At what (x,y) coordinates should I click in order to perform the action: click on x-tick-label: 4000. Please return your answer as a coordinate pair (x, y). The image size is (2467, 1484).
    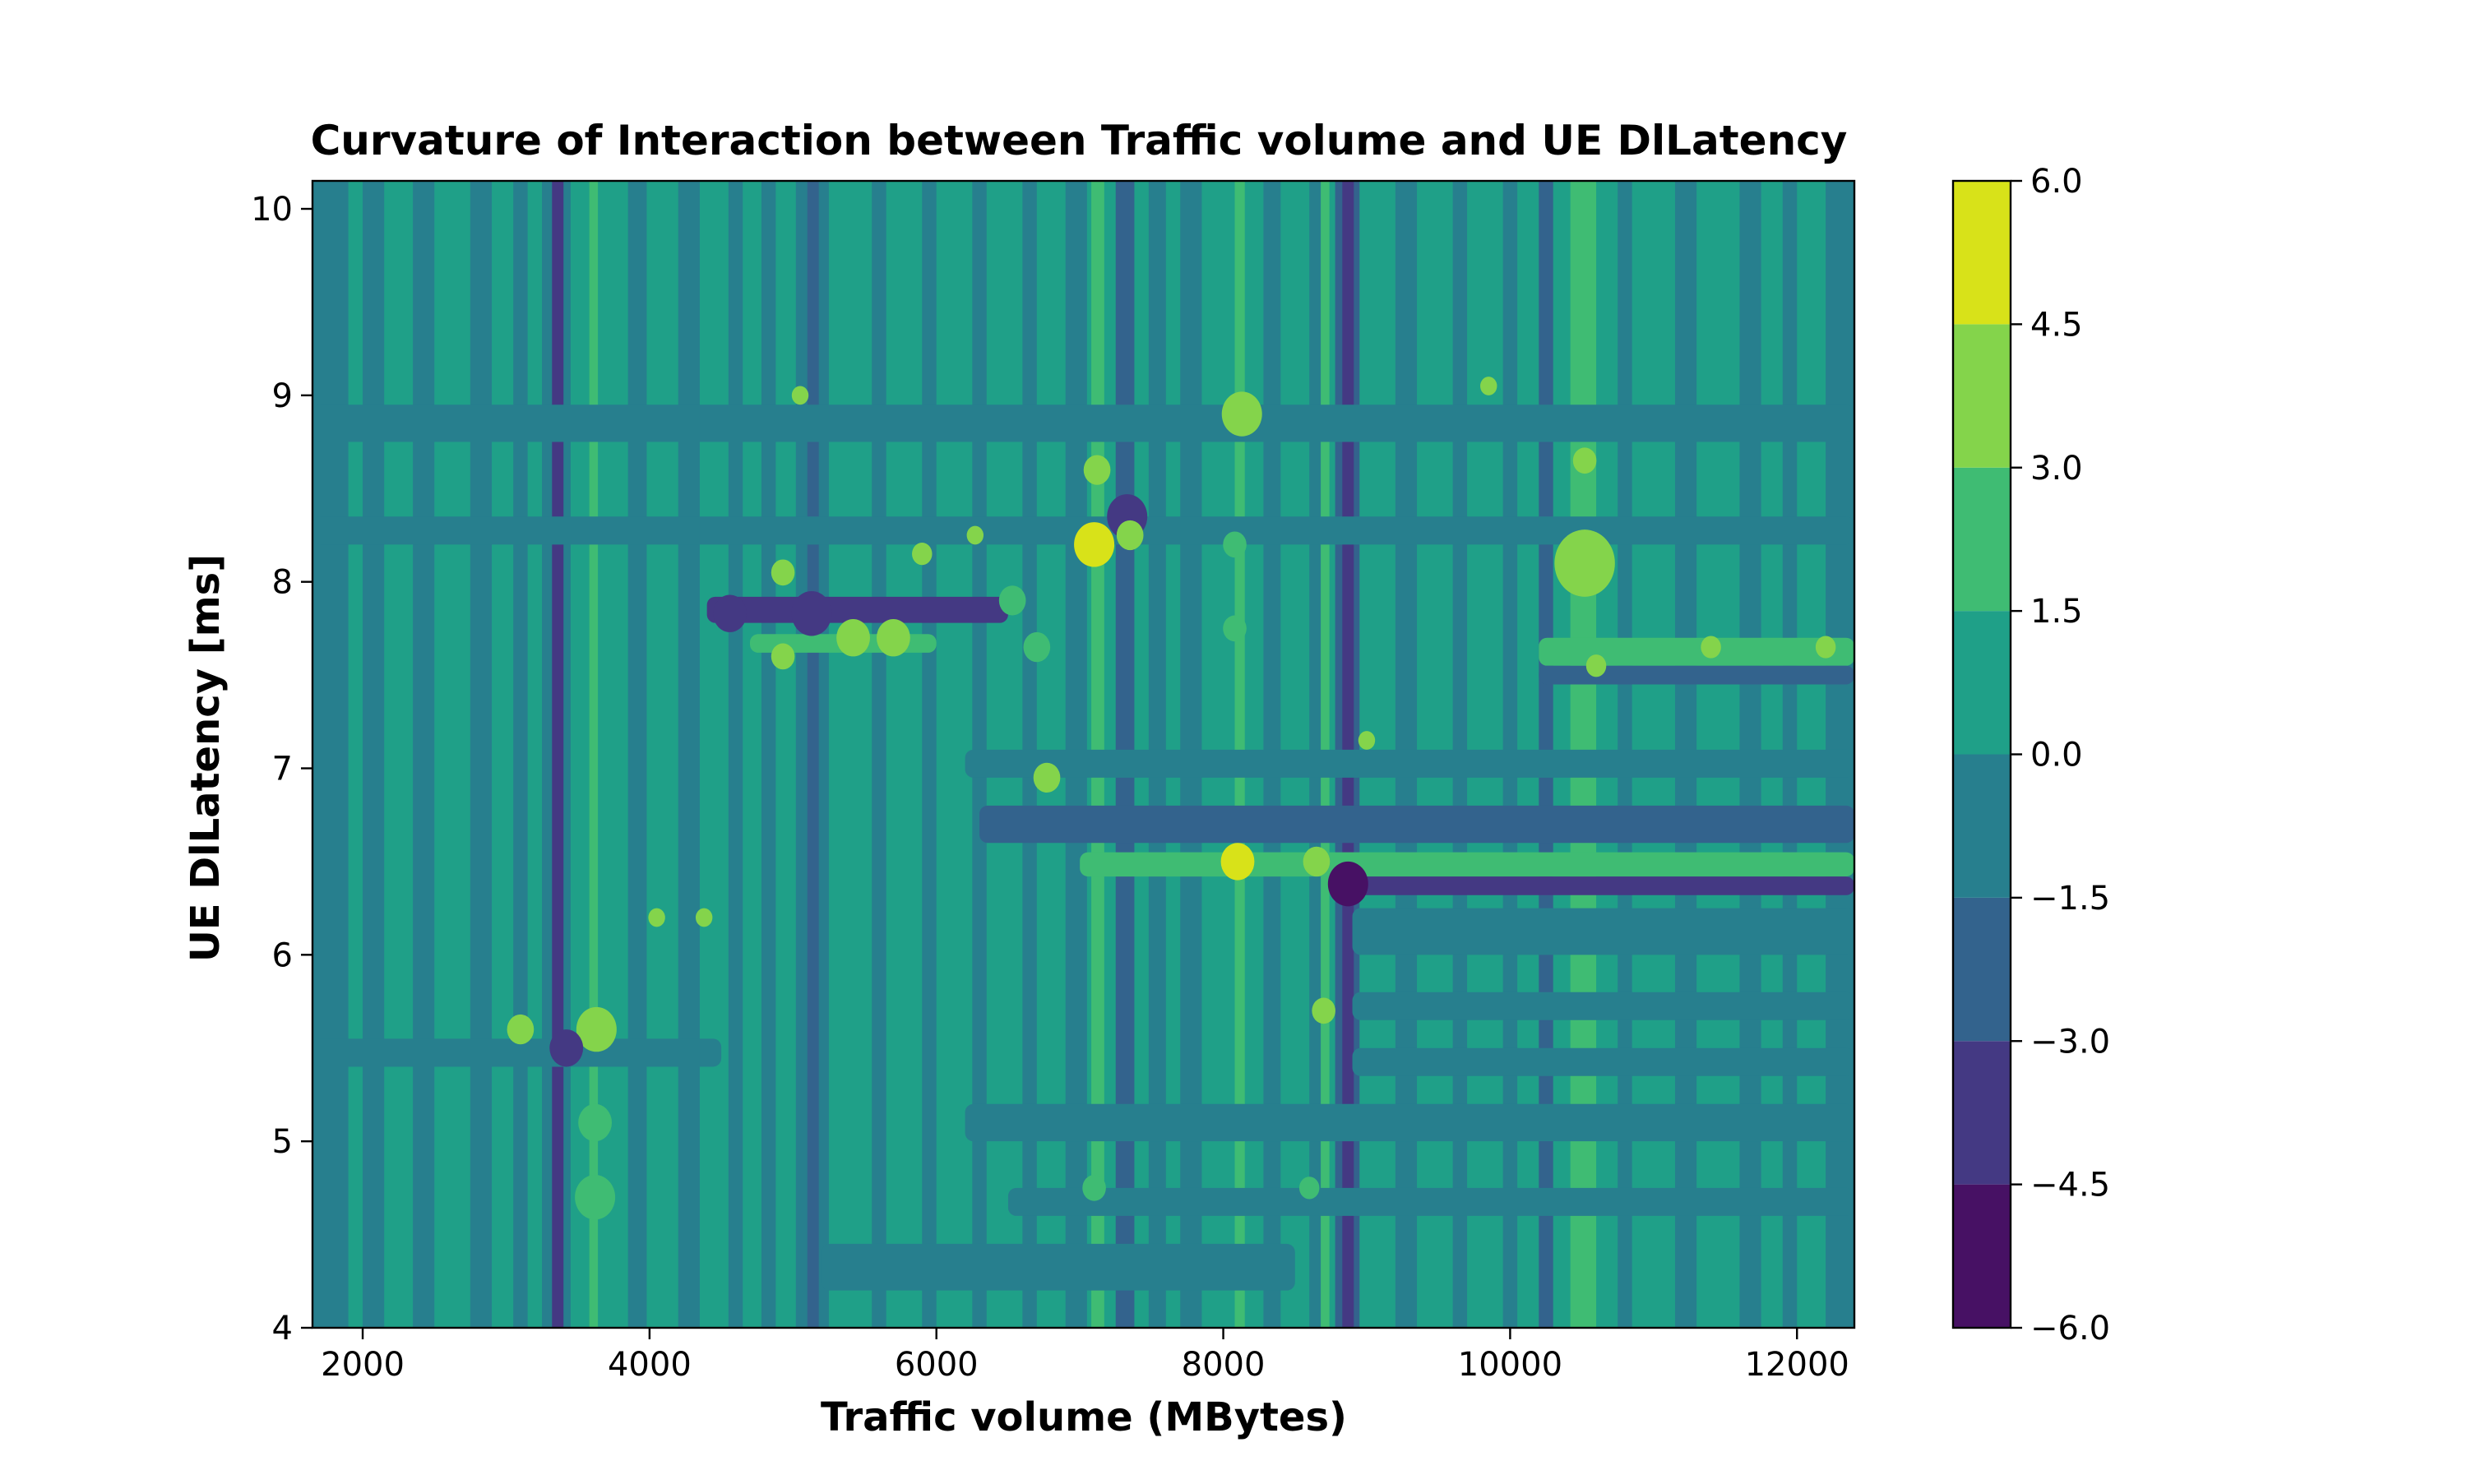
    Looking at the image, I should click on (650, 1365).